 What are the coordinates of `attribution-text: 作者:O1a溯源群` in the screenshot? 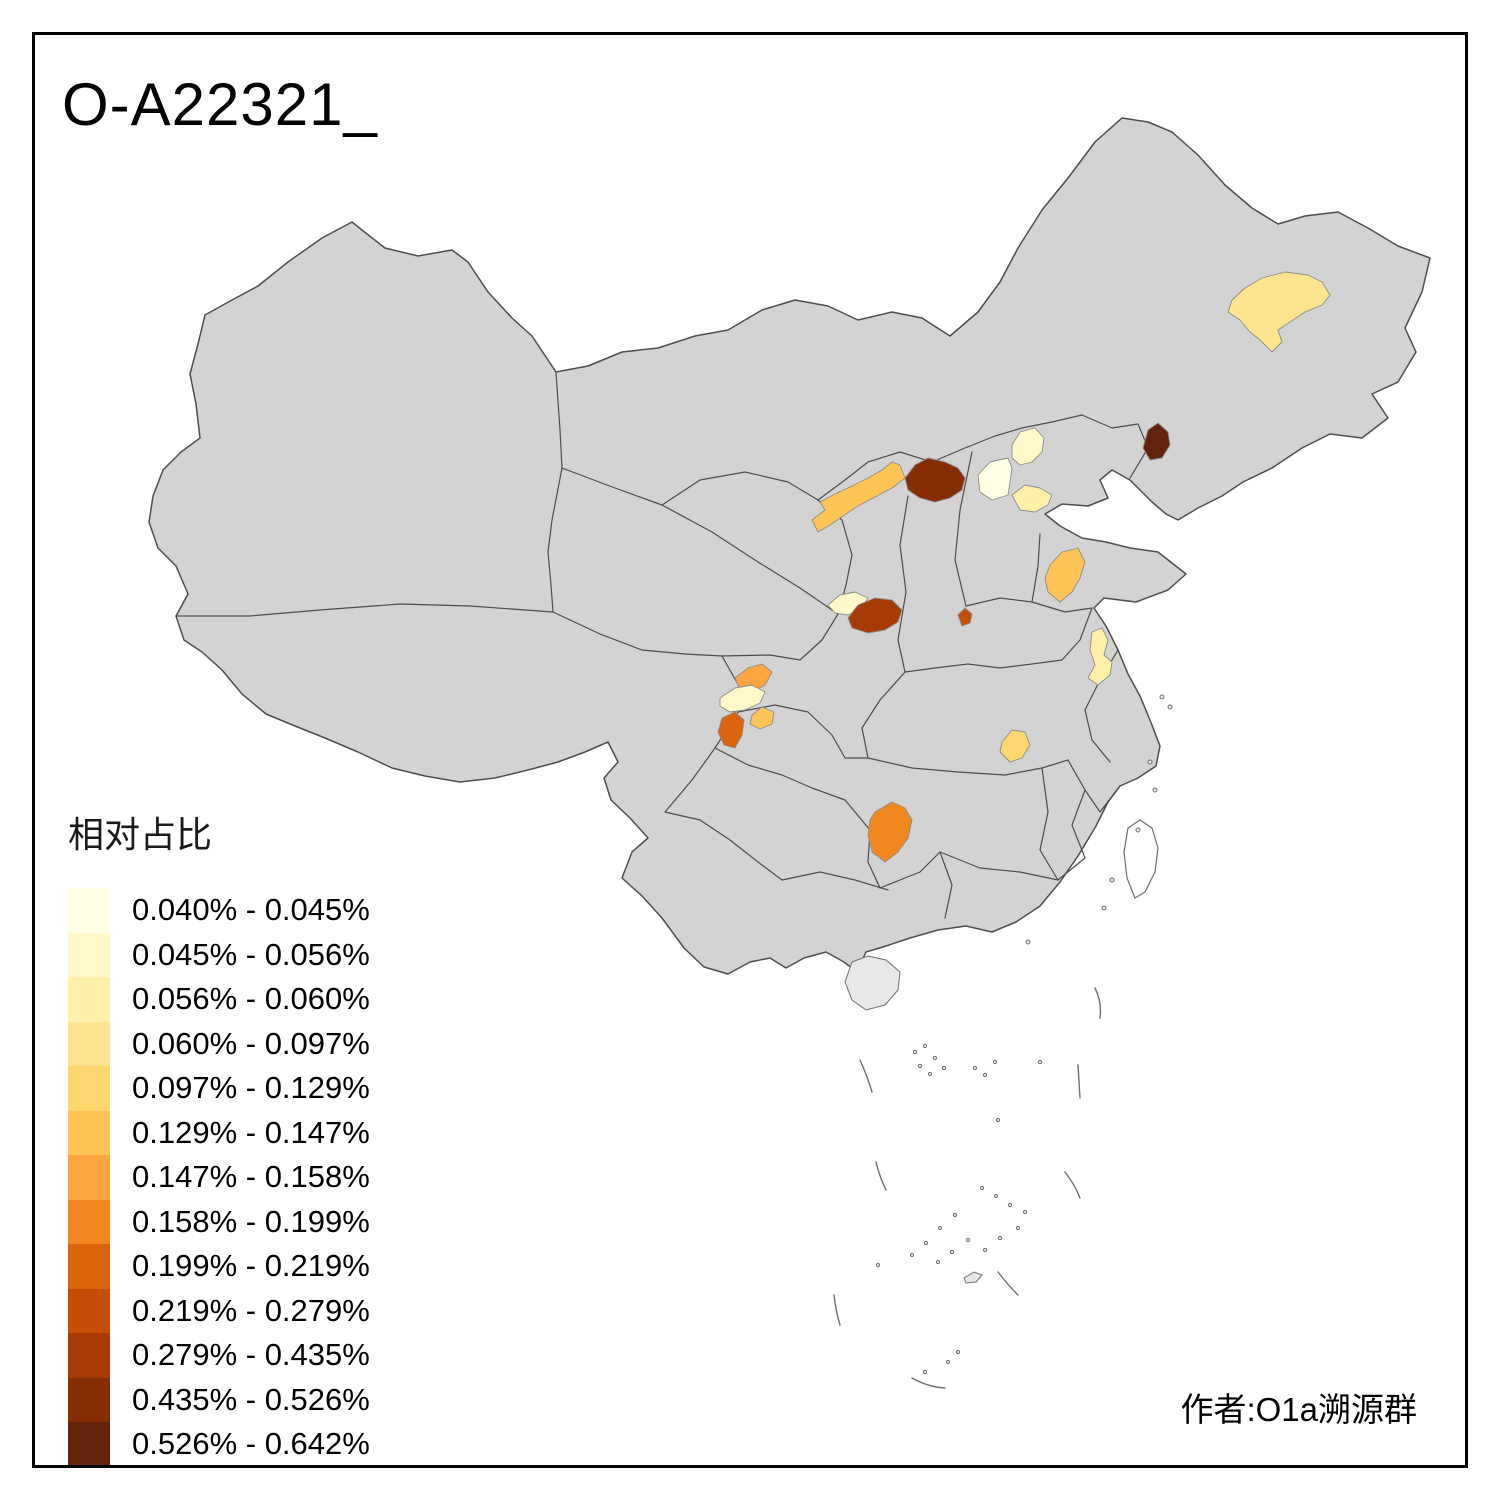 It's located at (1298, 1409).